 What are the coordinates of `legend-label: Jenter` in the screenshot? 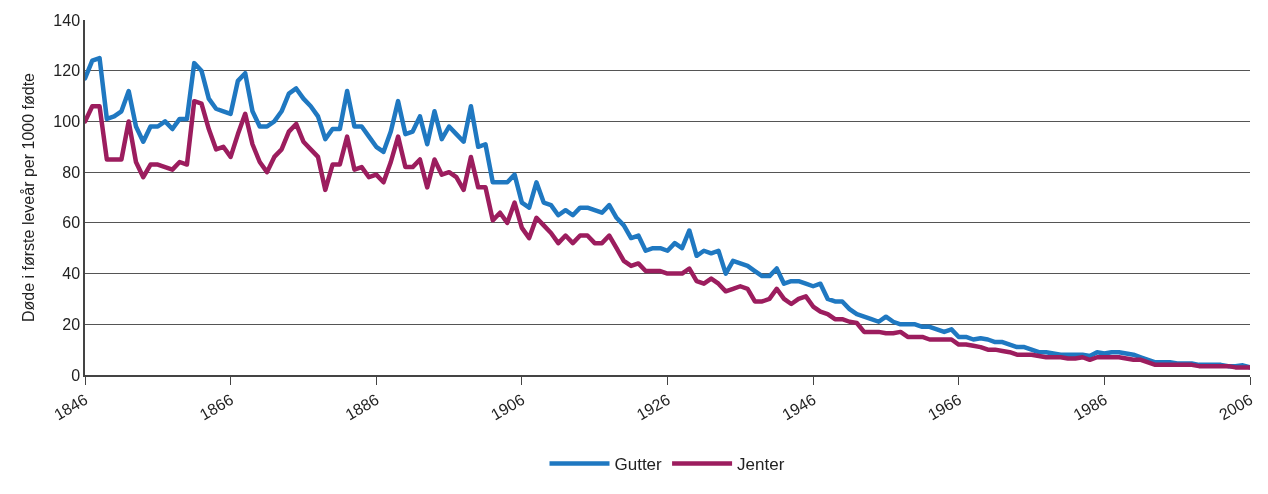 It's located at (761, 465).